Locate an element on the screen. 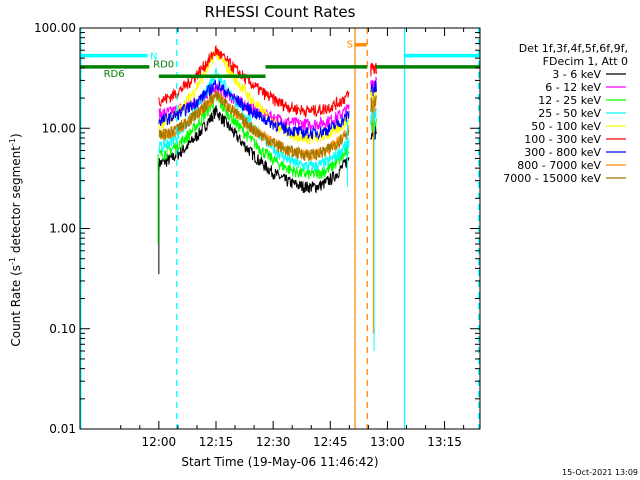  chart-title: RHESSI Count Rates is located at coordinates (280, 12).